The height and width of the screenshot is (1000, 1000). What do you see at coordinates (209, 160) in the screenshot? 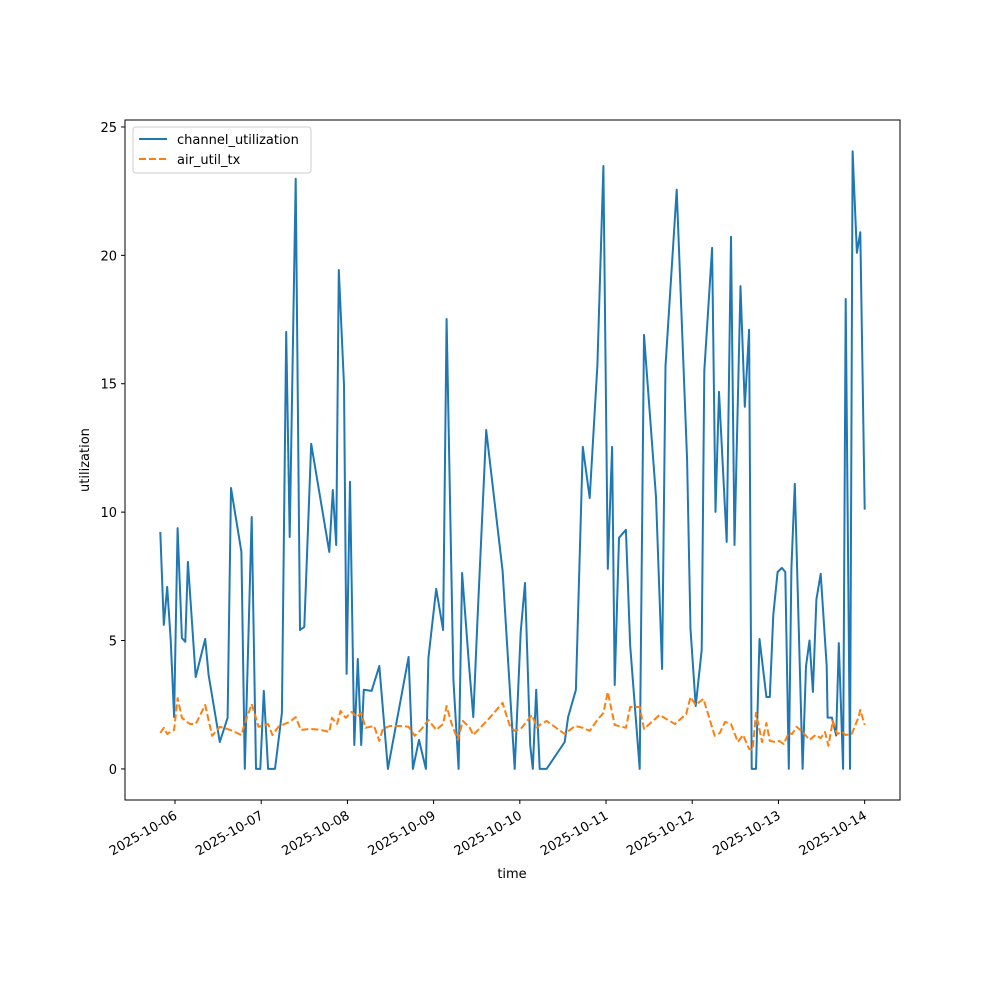
I see `legend-label-air-util-tx: air_util_tx` at bounding box center [209, 160].